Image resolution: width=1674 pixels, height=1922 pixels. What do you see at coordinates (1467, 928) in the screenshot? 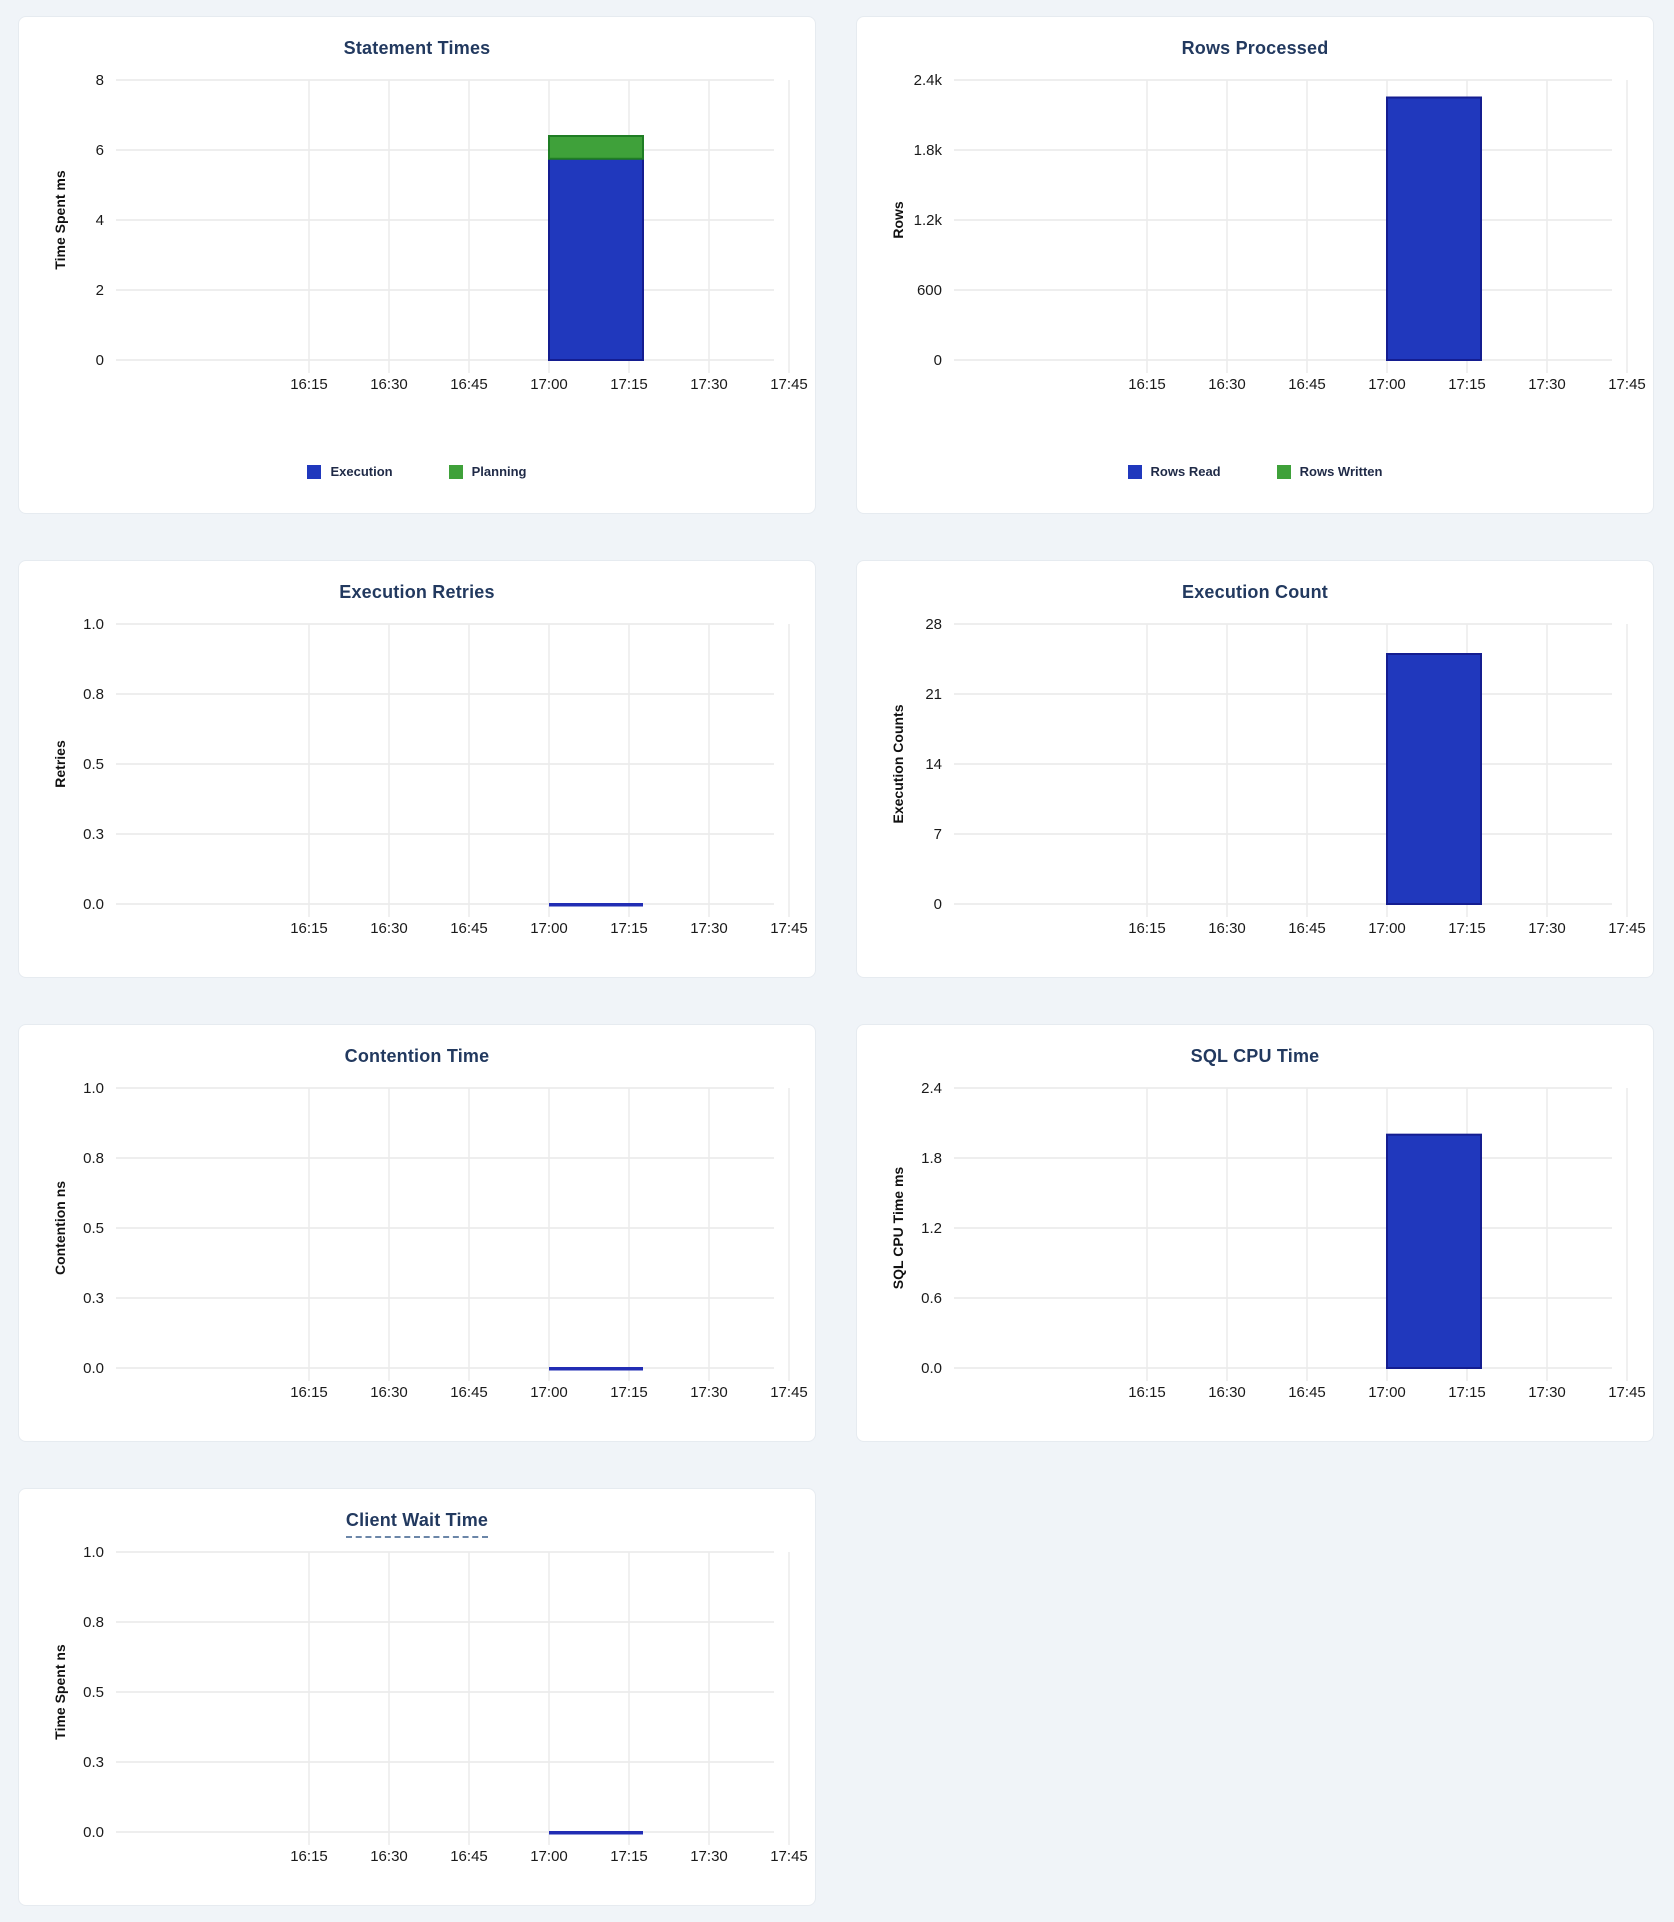
I see `execution-count-xtick: 17:15` at bounding box center [1467, 928].